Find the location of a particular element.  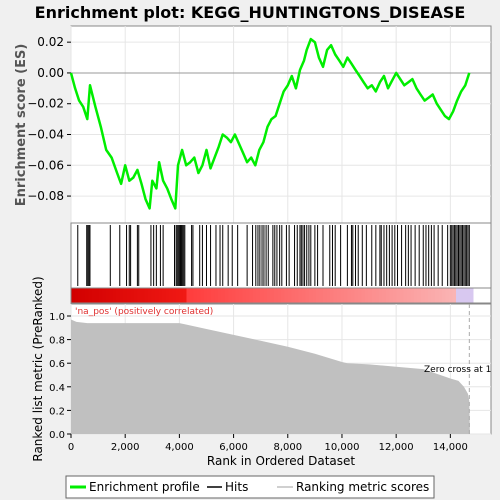

es-tick-label: −0.08 is located at coordinates (45, 196).